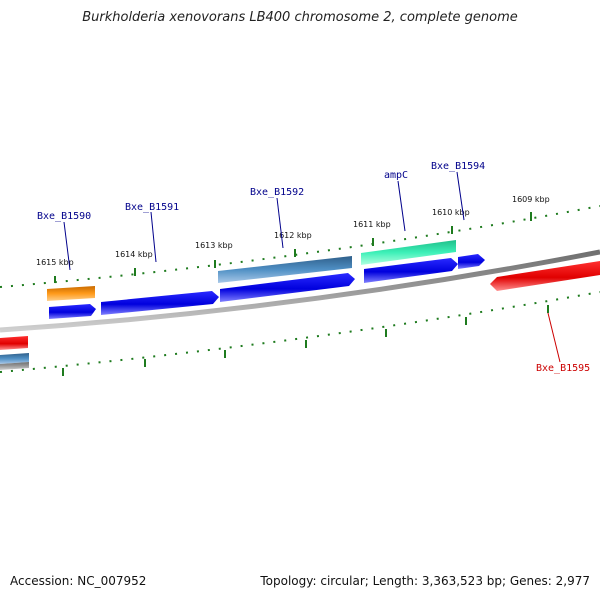  I want to click on gene-label-ampc: ampC, so click(396, 175).